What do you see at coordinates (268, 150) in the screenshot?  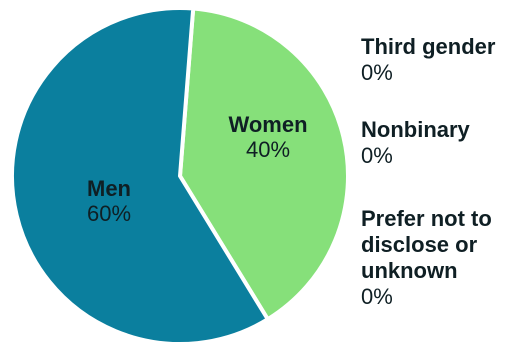 I see `slice-label-women-value: 40%` at bounding box center [268, 150].